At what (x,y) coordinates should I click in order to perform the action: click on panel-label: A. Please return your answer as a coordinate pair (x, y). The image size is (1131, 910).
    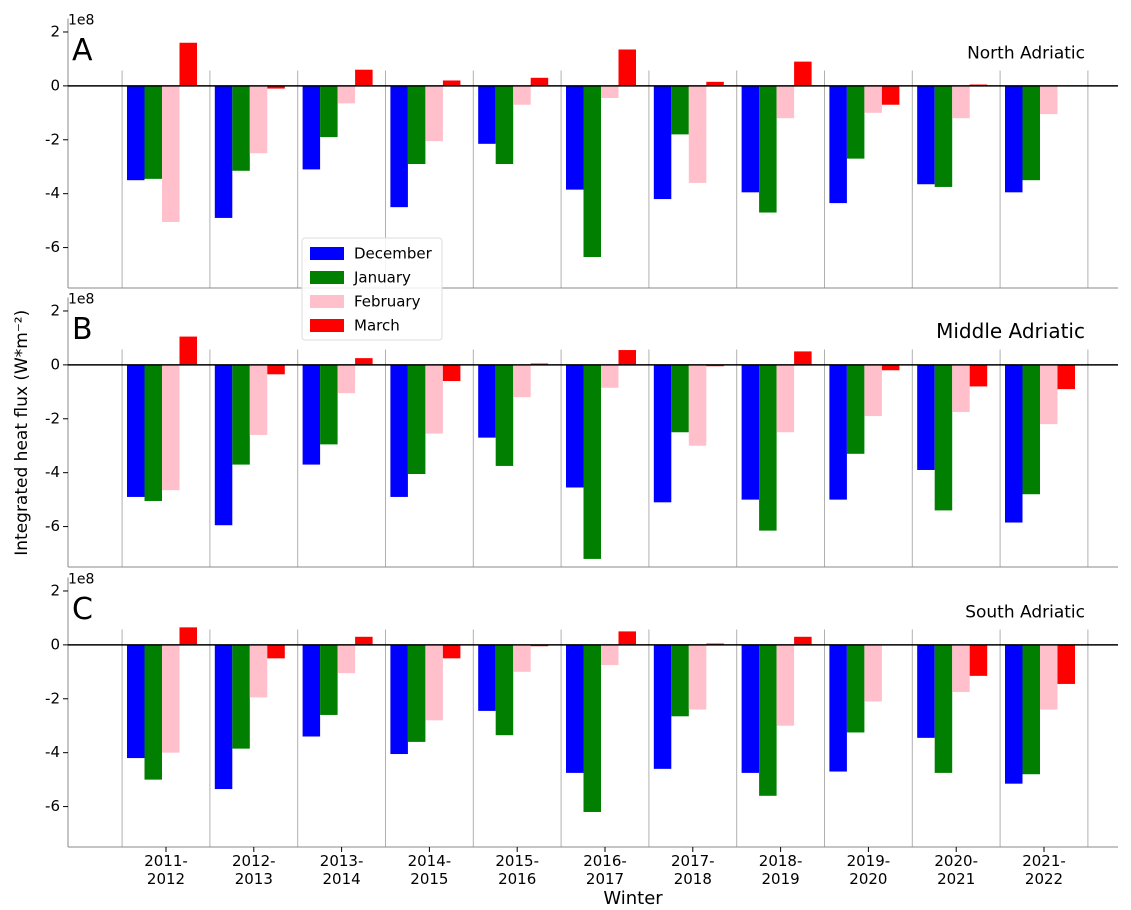
    Looking at the image, I should click on (82, 50).